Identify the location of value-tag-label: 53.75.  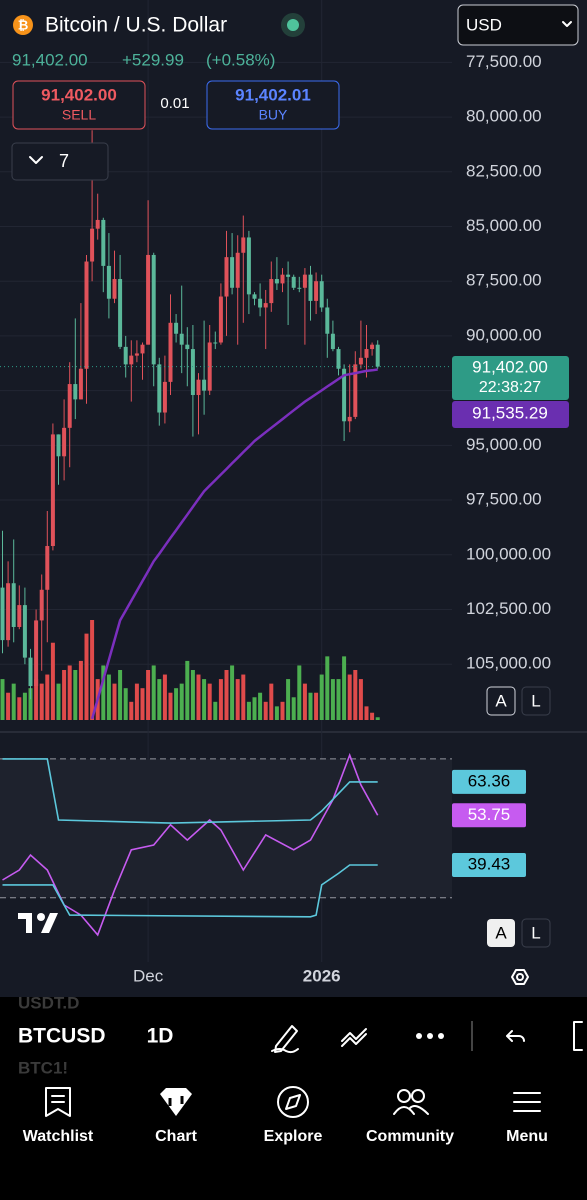
(489, 814).